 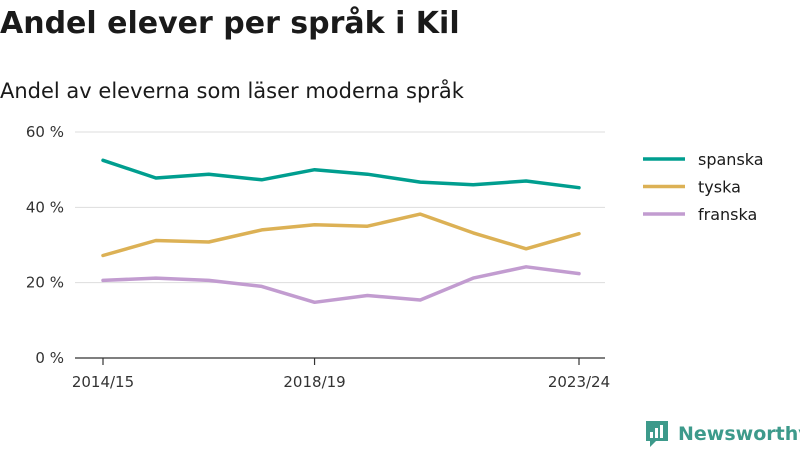 What do you see at coordinates (49, 358) in the screenshot?
I see `y-tick-label: 0 %` at bounding box center [49, 358].